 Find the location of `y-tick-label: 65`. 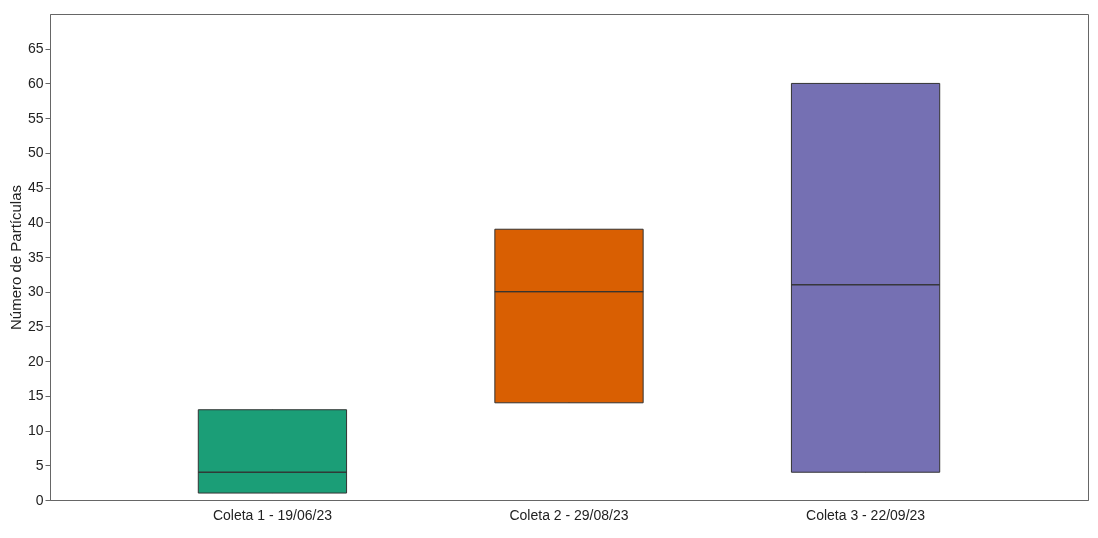

y-tick-label: 65 is located at coordinates (35, 48).